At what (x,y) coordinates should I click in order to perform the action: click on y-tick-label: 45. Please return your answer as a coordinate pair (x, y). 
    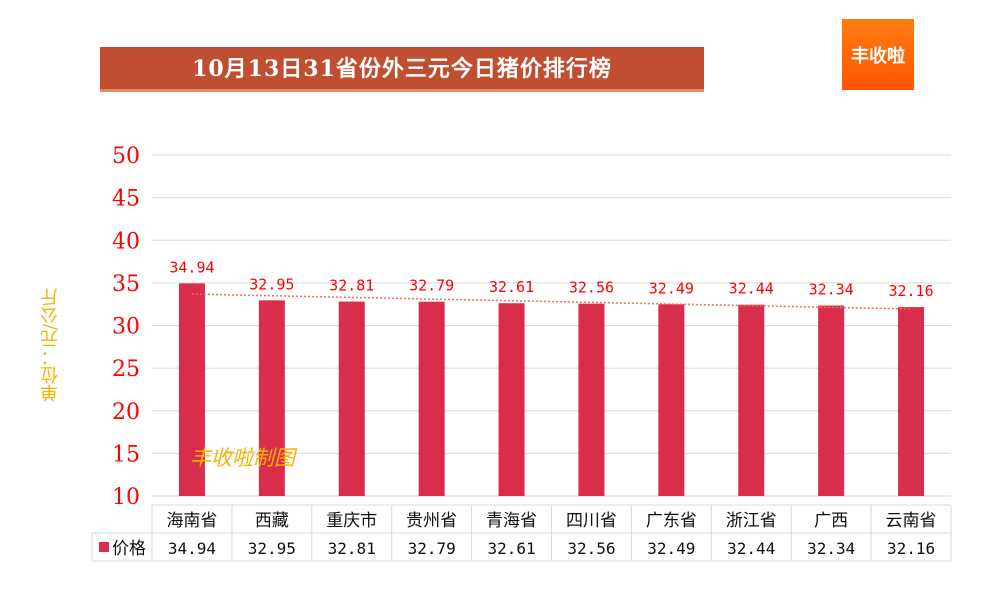
    Looking at the image, I should click on (126, 199).